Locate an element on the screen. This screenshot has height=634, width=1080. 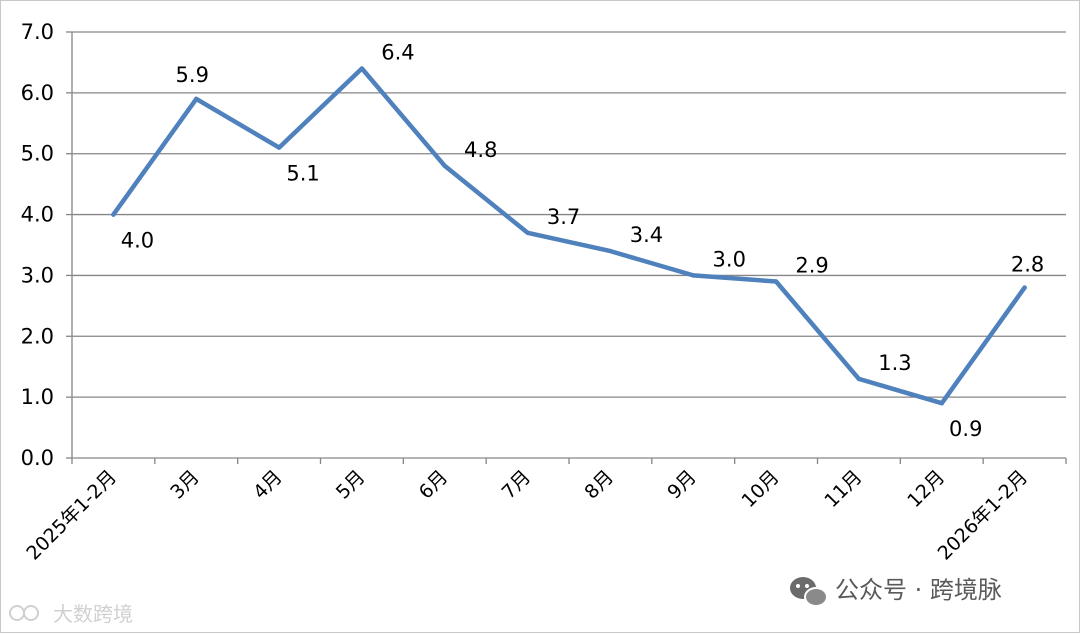
data-label: 1.3 is located at coordinates (894, 363).